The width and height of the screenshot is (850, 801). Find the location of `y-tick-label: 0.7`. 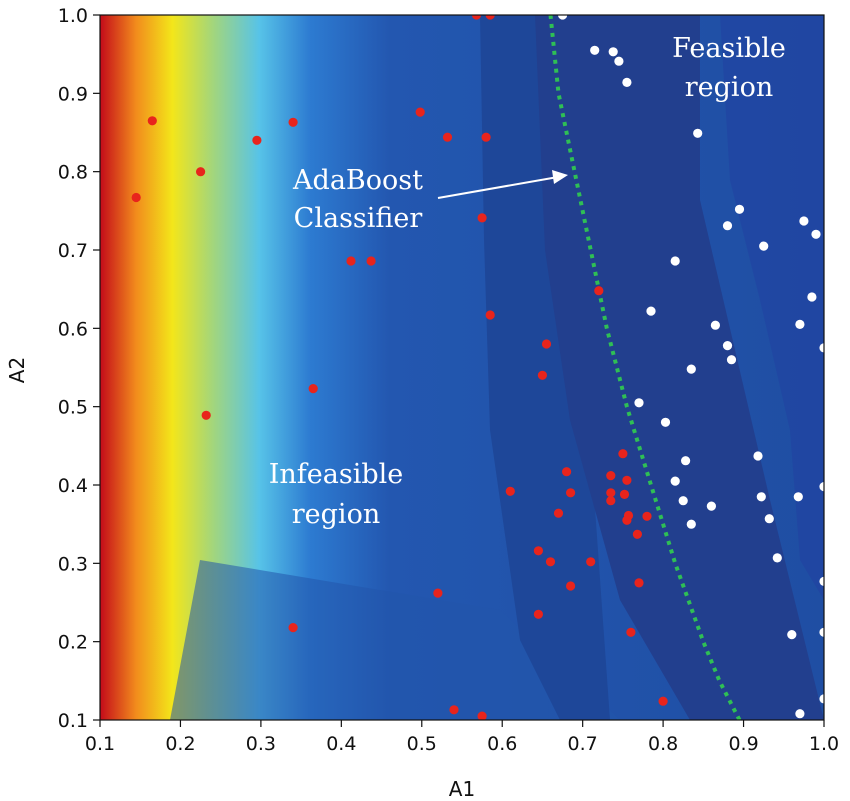

y-tick-label: 0.7 is located at coordinates (73, 251).